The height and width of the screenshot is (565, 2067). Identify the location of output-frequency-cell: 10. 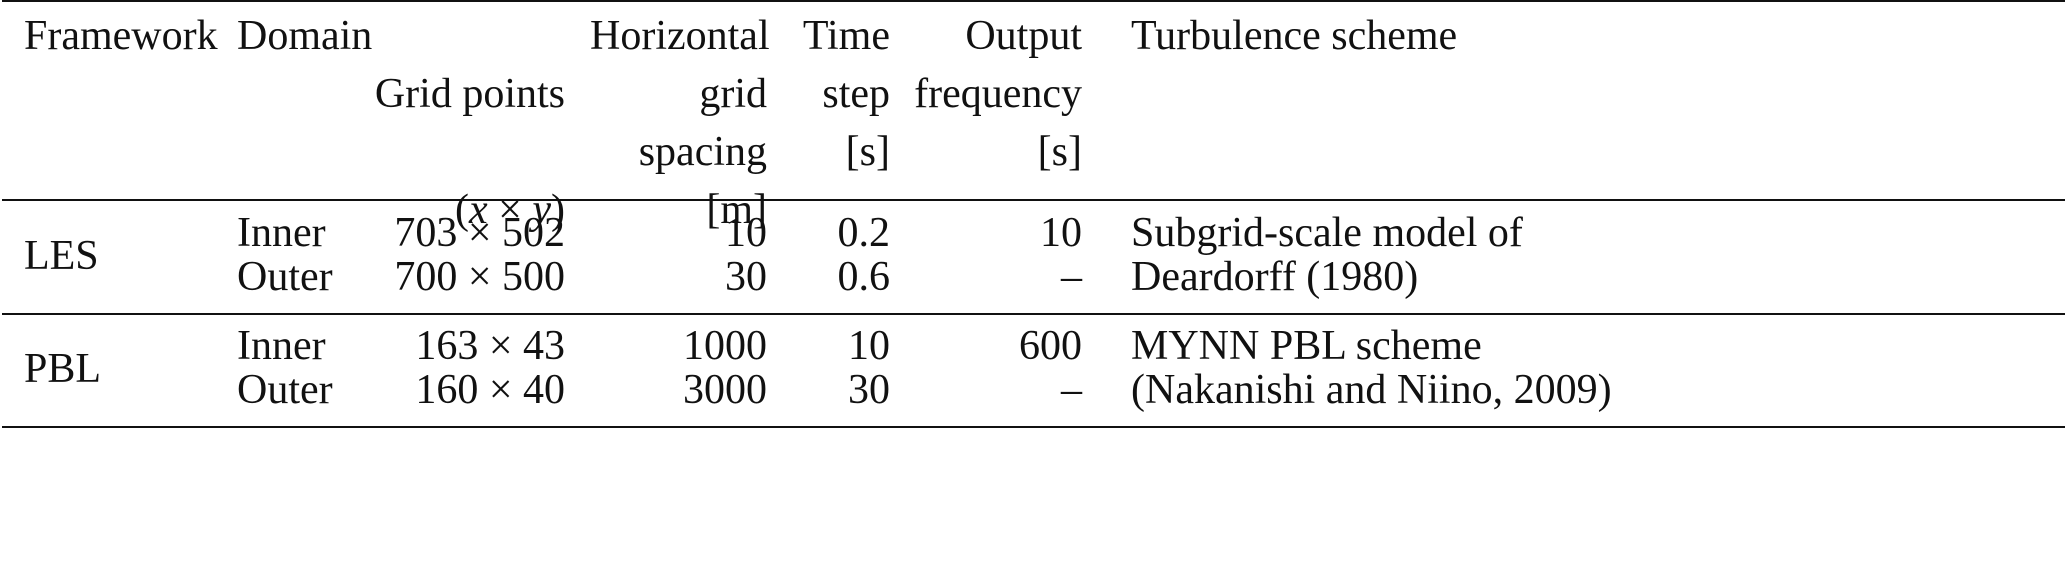
(1061, 233).